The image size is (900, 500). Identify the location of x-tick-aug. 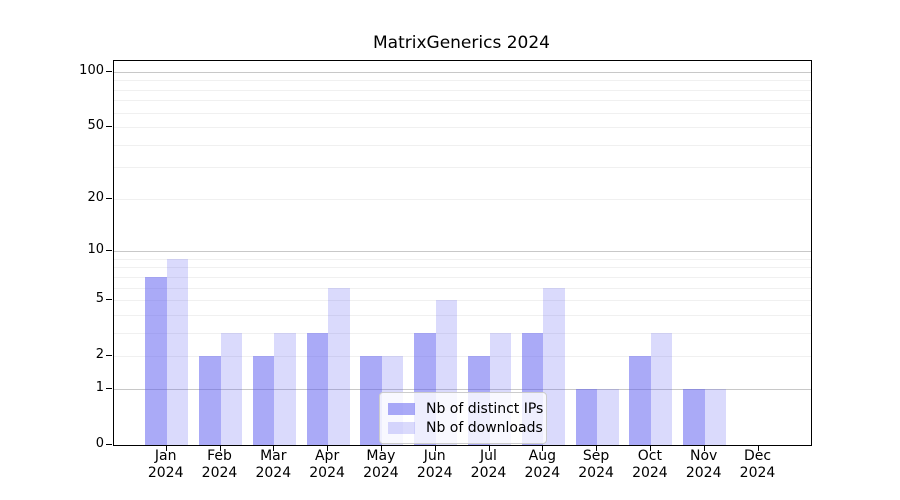
(543, 448).